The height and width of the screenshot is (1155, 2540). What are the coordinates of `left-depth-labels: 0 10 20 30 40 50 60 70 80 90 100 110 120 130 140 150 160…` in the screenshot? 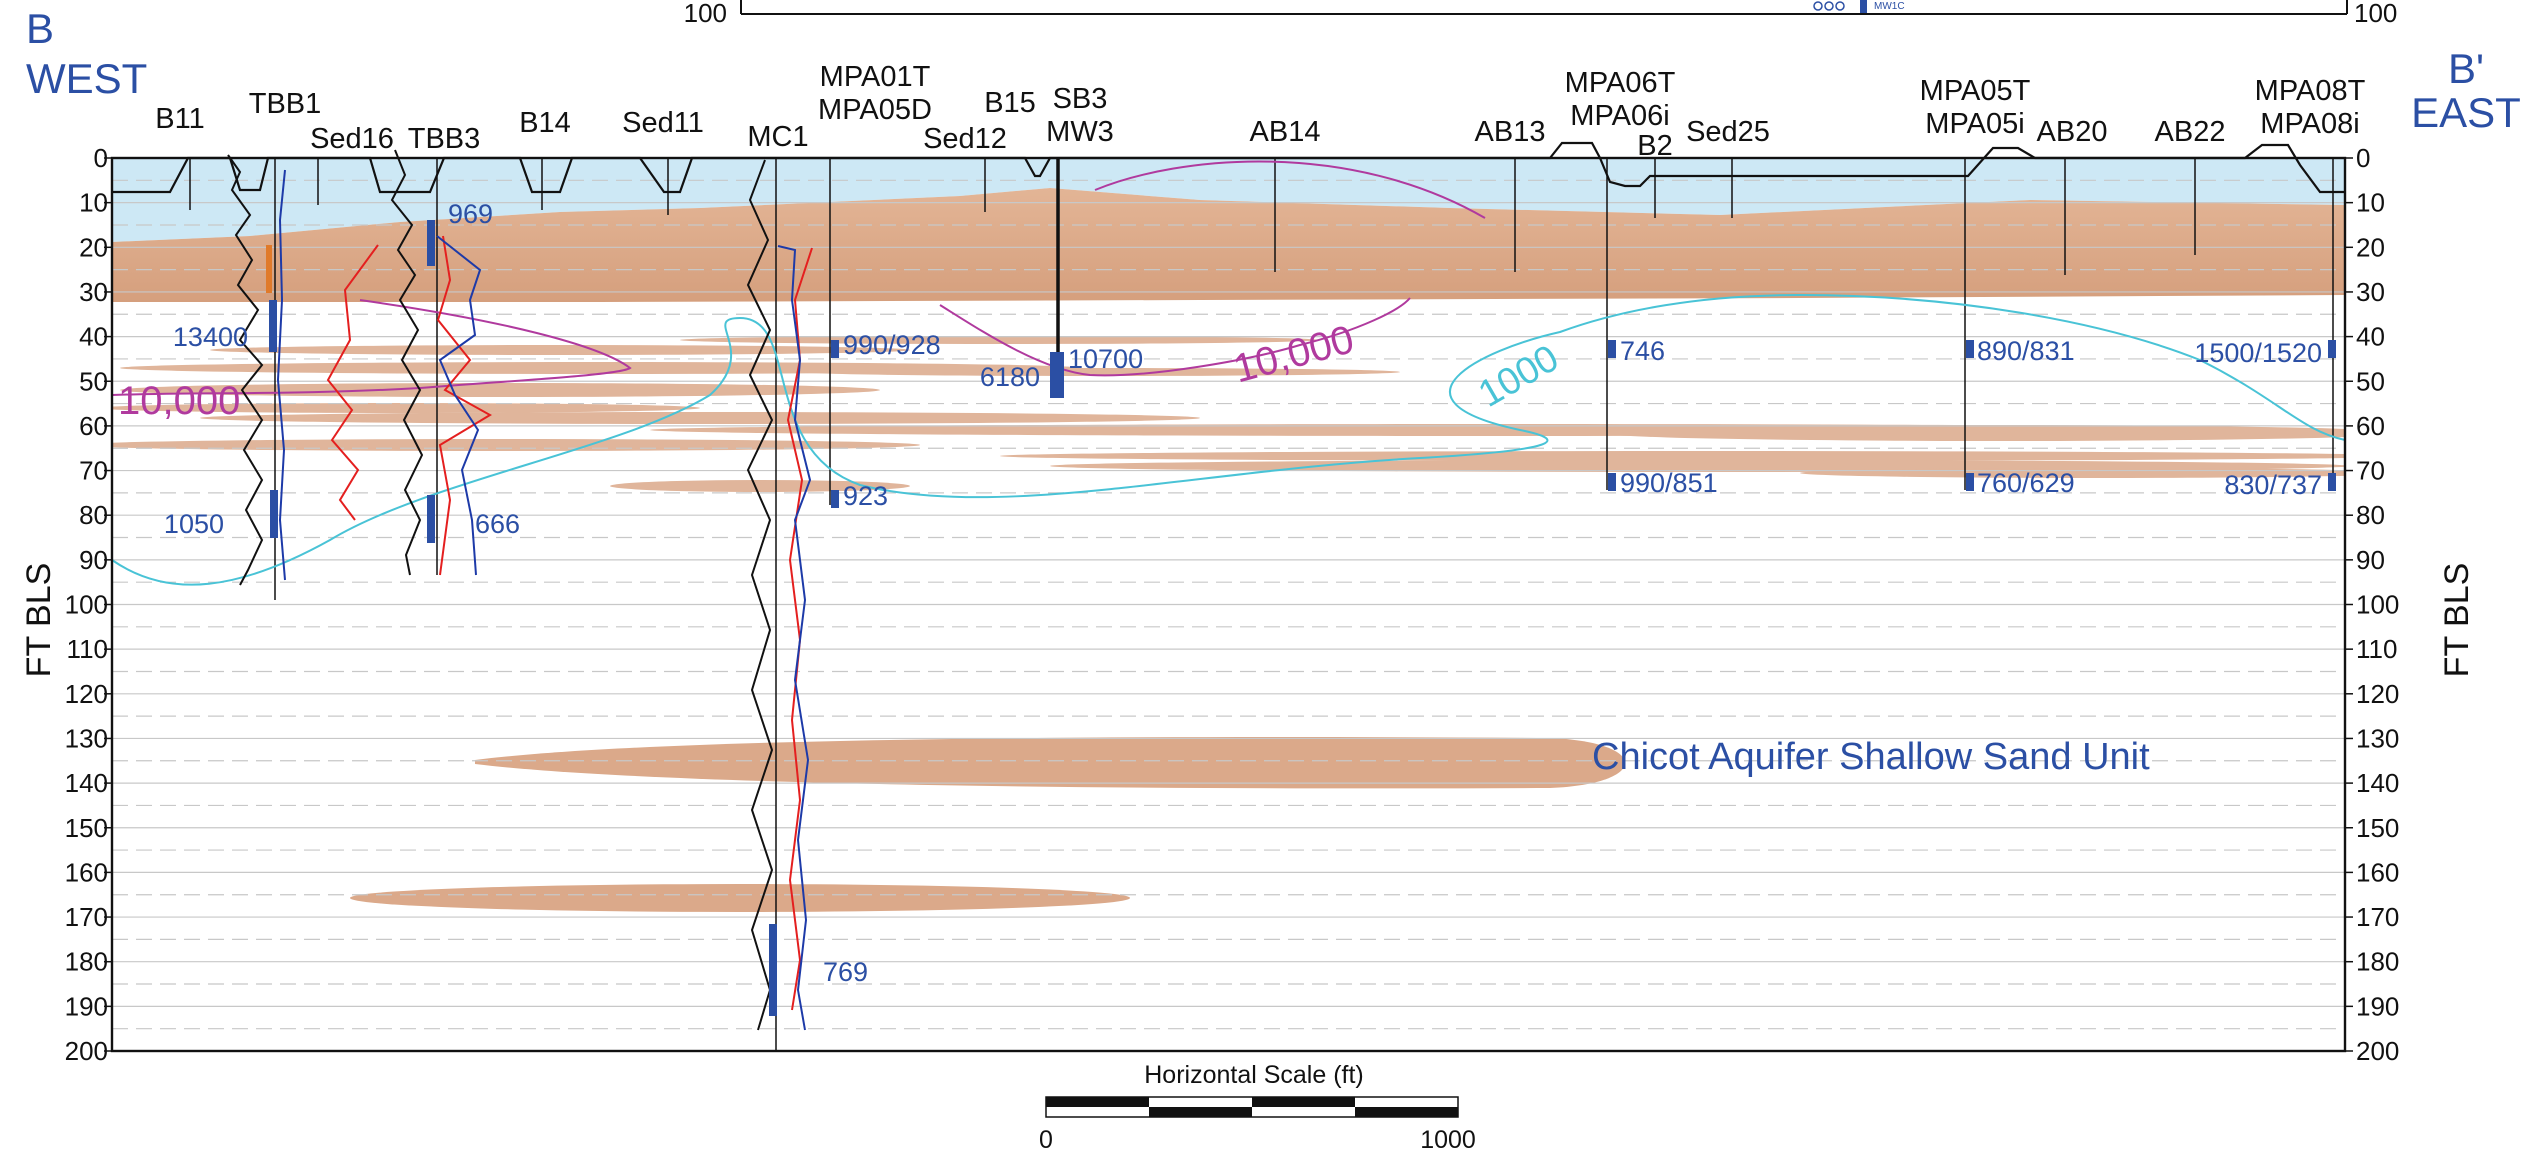 It's located at (86, 604).